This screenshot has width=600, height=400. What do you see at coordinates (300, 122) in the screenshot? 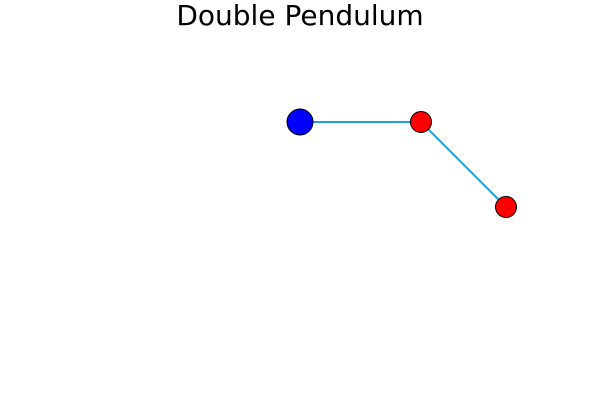
I see `pivot-point` at bounding box center [300, 122].